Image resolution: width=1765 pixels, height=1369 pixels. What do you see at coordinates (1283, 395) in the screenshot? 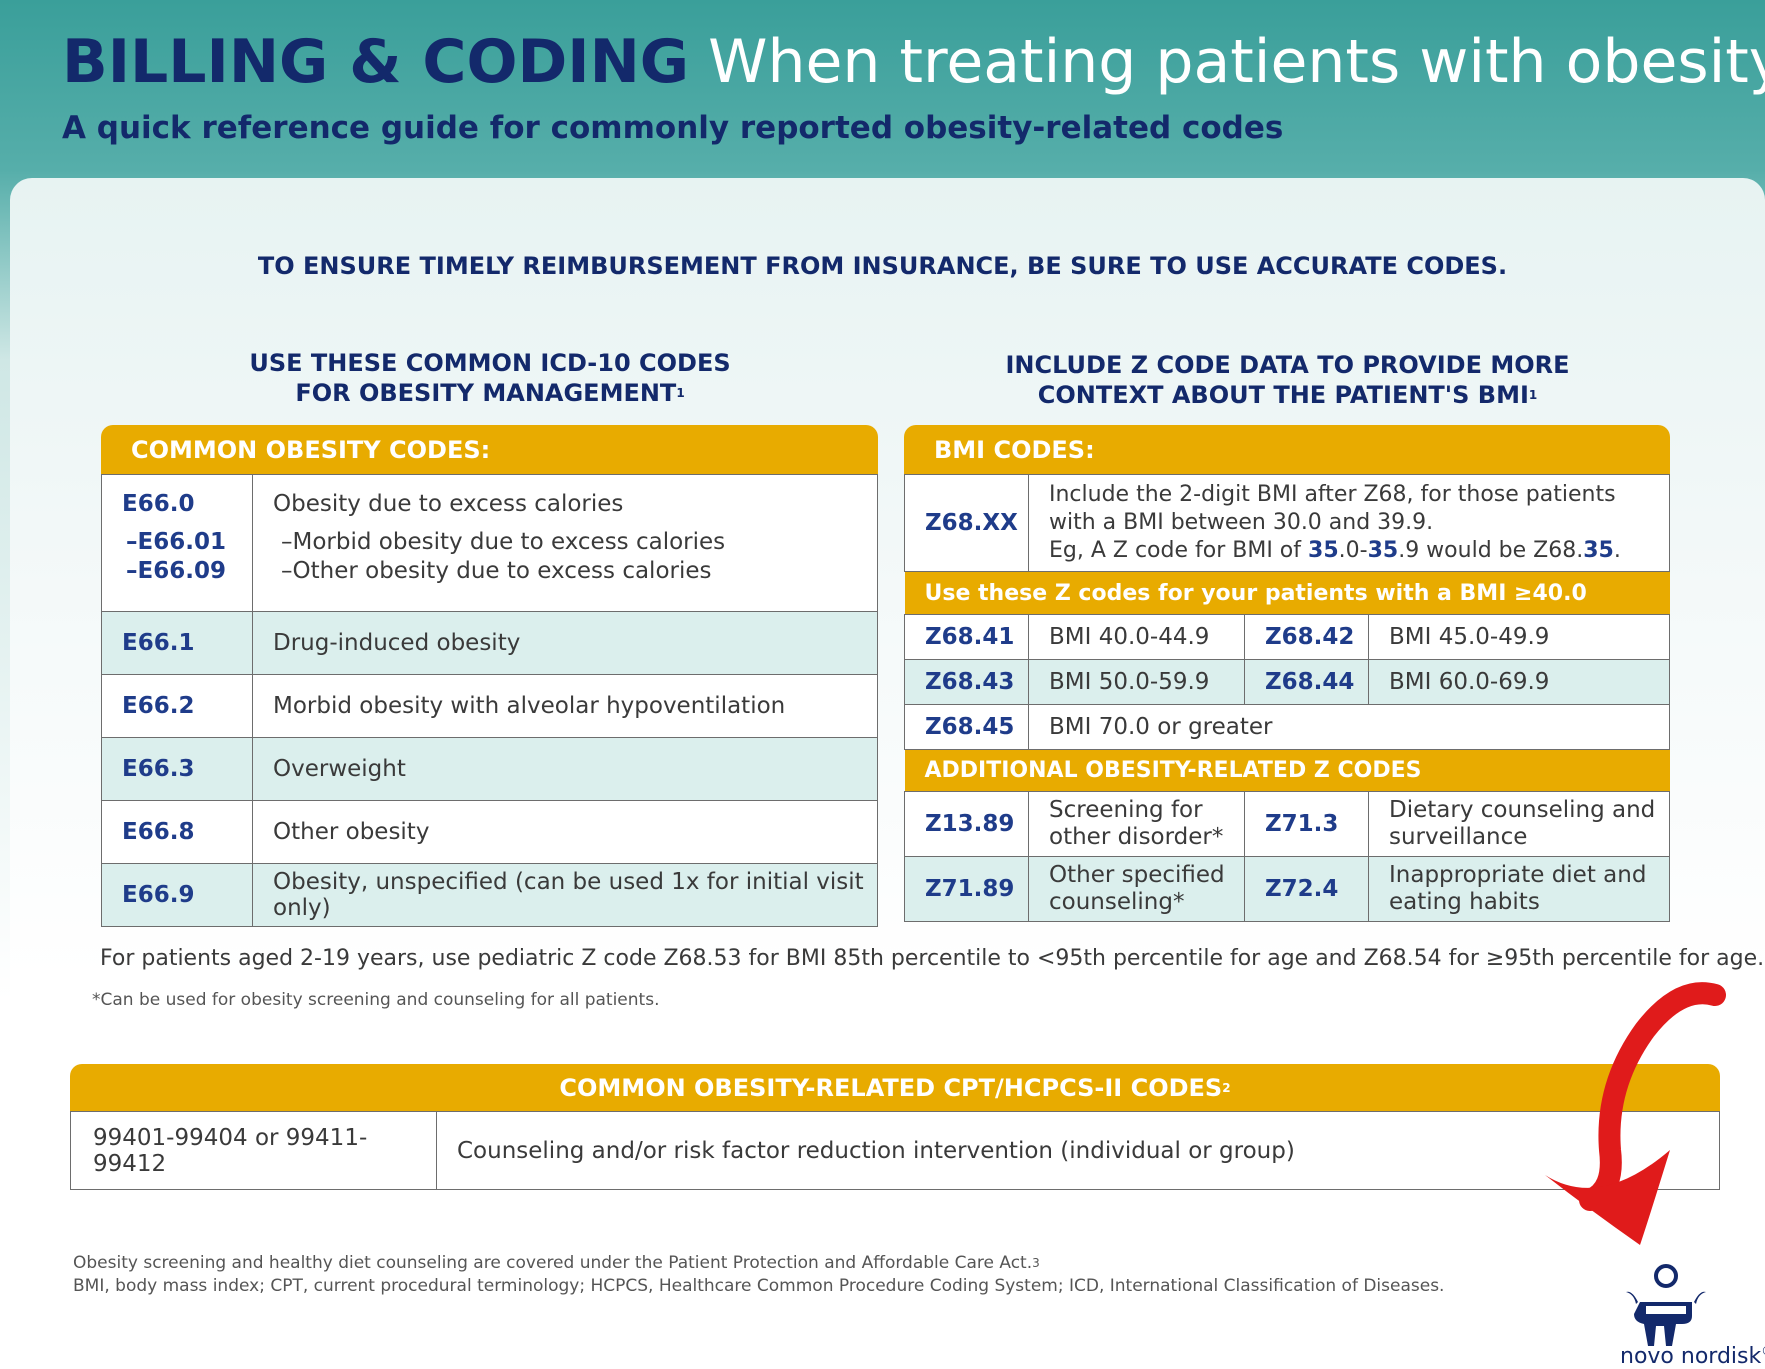
I see `right-heading-line2: CONTEXT ABOUT THE PATIENT'S BMI` at bounding box center [1283, 395].